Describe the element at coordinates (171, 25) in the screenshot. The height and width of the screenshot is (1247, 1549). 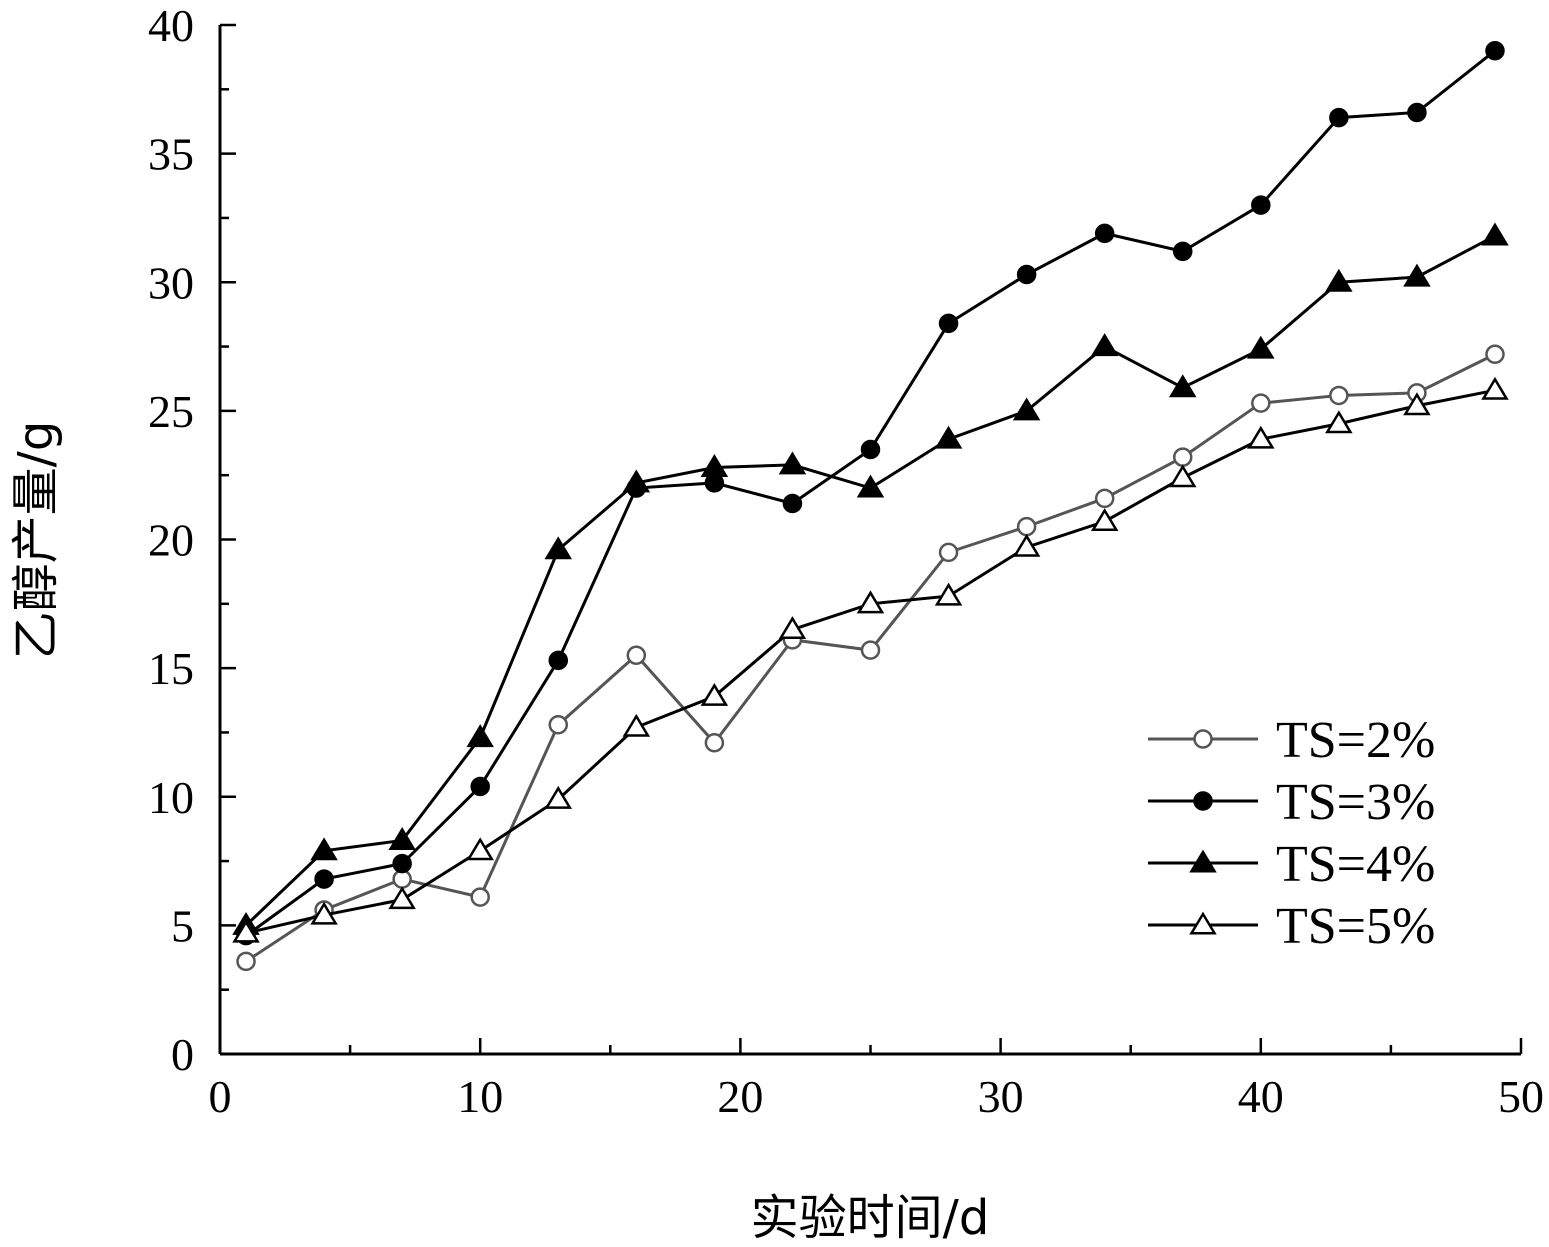
I see `y-tick-label: 40` at that location.